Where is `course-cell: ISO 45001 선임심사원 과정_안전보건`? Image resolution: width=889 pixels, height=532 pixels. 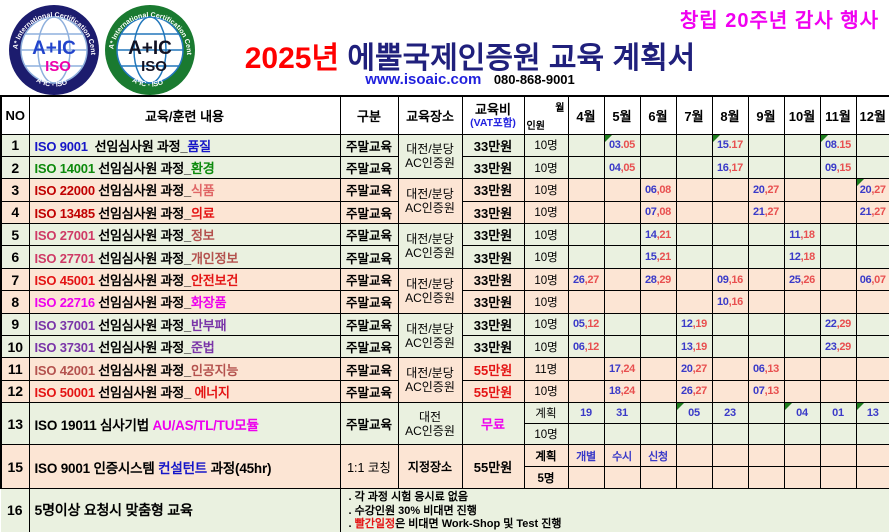
course-cell: ISO 45001 선임심사원 과정_안전보건 is located at coordinates (184, 279).